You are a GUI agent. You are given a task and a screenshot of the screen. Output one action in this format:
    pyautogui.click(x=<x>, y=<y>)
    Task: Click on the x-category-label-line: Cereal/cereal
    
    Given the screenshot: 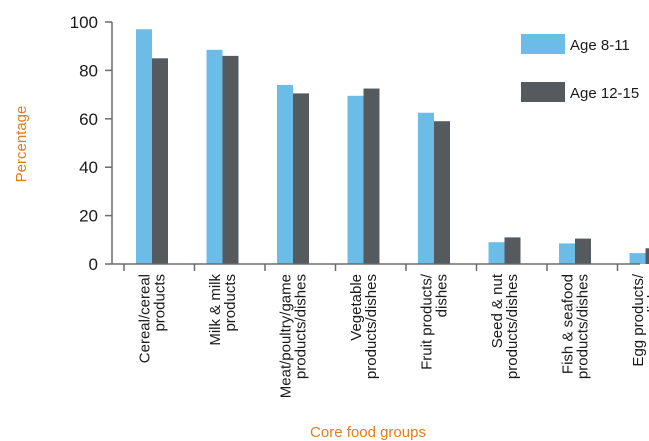 What is the action you would take?
    pyautogui.click(x=145, y=318)
    